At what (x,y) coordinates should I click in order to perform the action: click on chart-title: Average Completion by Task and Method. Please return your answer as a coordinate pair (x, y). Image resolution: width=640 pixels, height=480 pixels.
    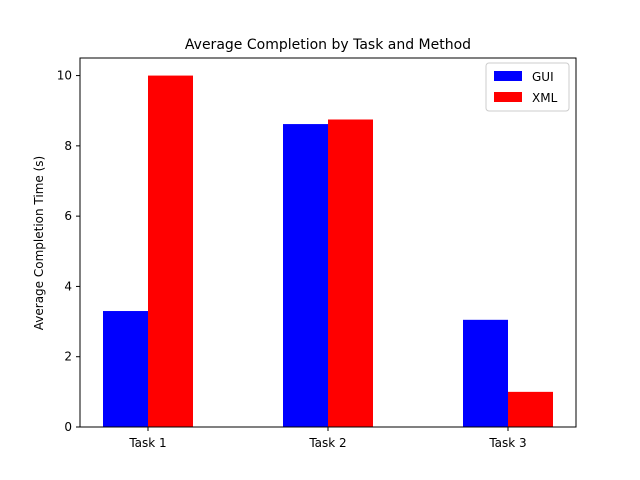
    Looking at the image, I should click on (328, 45).